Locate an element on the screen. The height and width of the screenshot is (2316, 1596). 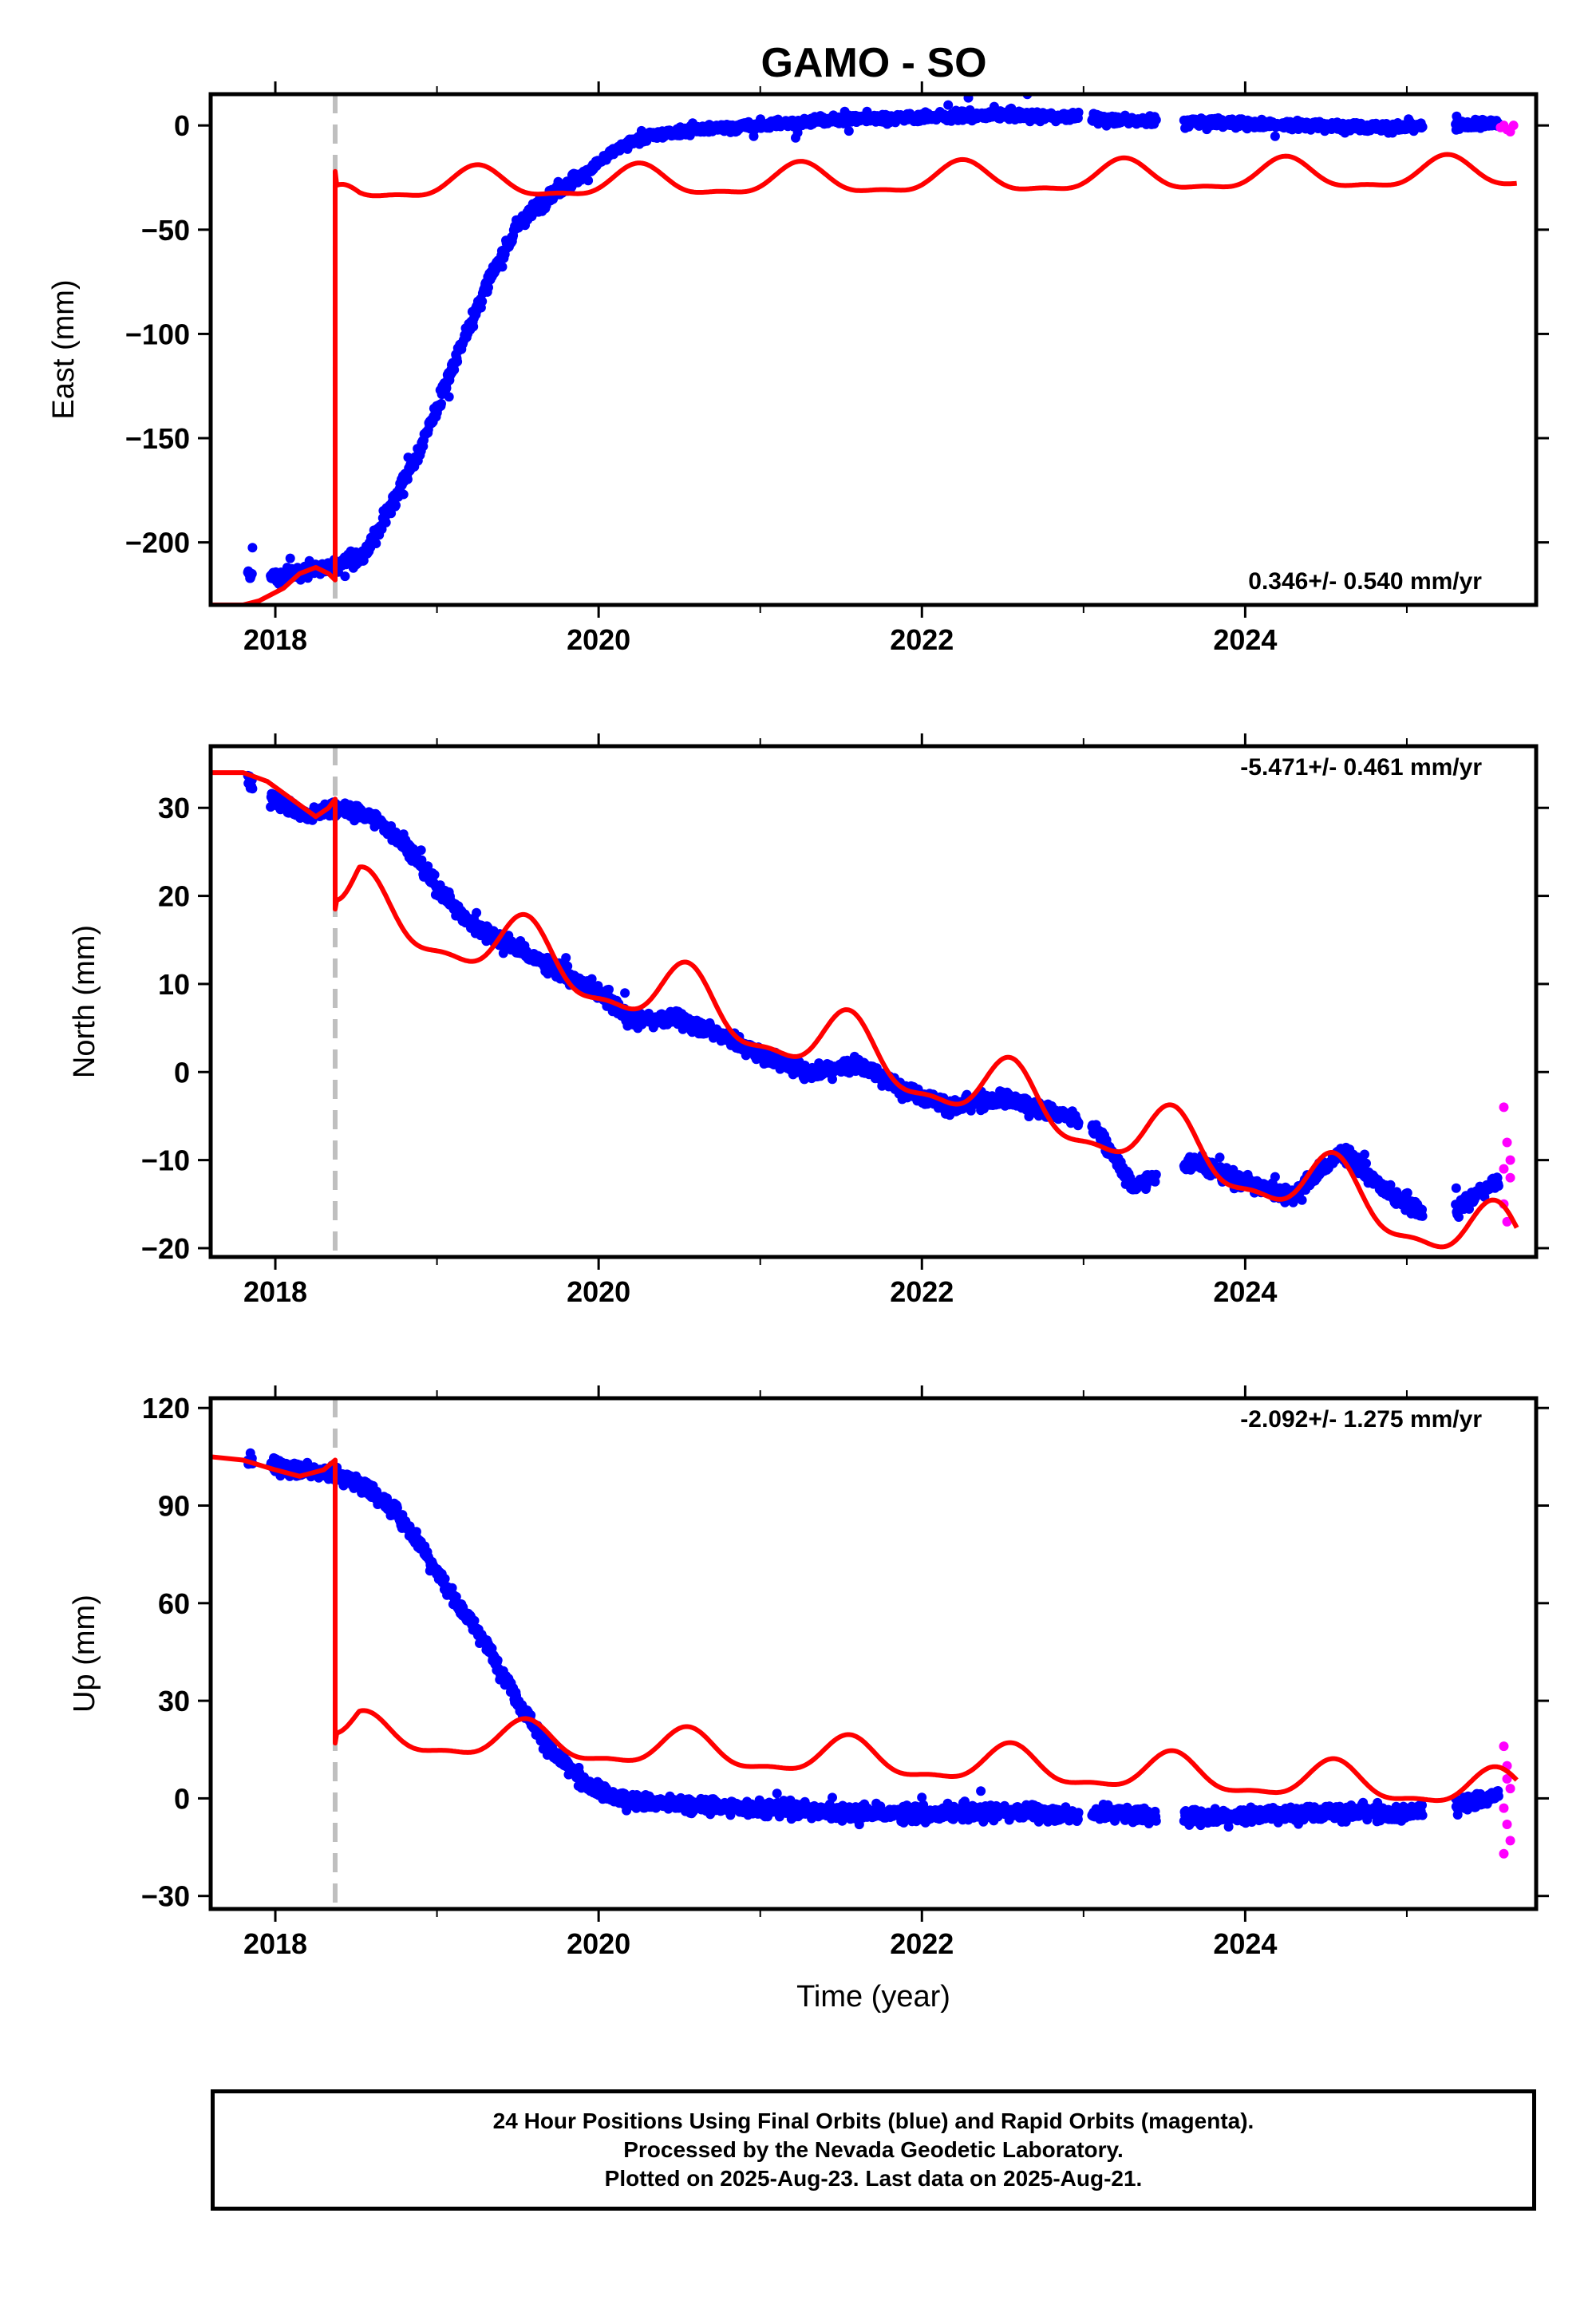
rapid-orbit-points is located at coordinates (1507, 129).